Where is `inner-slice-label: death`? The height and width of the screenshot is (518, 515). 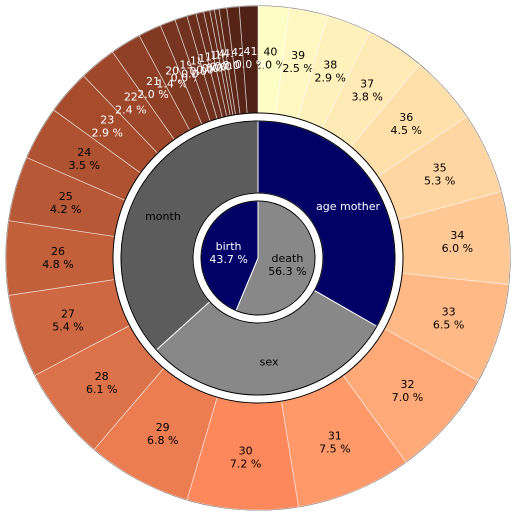 inner-slice-label: death is located at coordinates (288, 258).